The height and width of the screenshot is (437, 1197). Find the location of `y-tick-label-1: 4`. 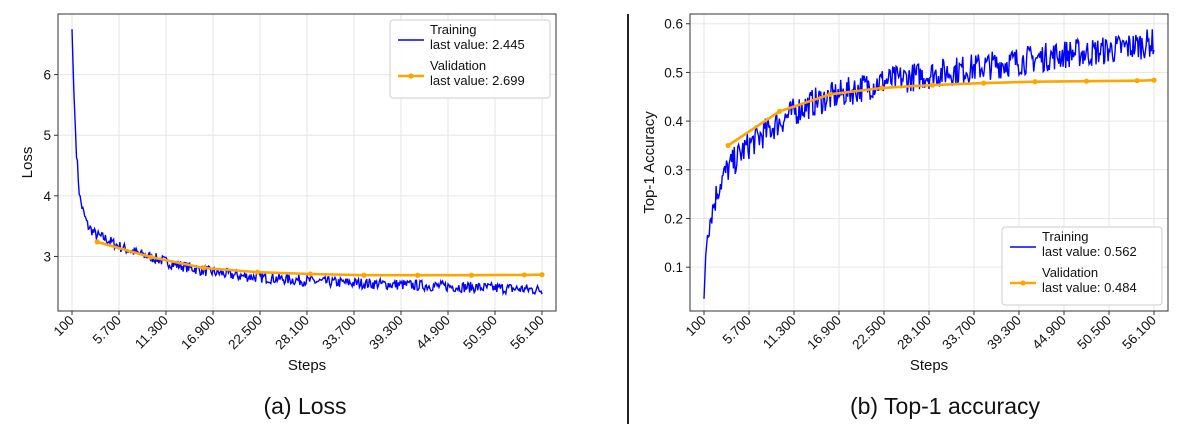

y-tick-label-1: 4 is located at coordinates (47, 196).